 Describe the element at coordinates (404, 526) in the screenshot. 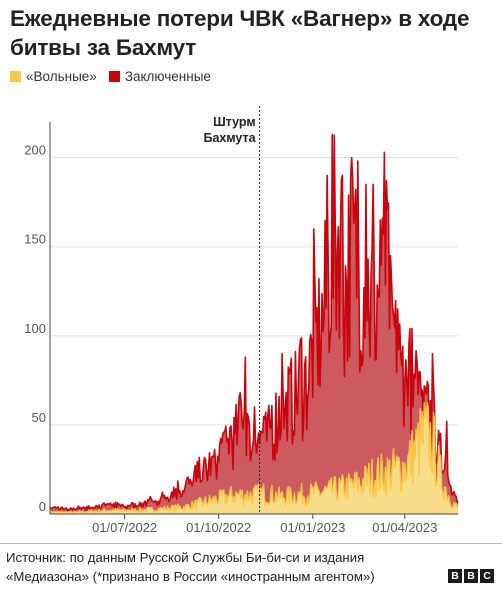

I see `x-tick-label: 01/04/2023` at that location.